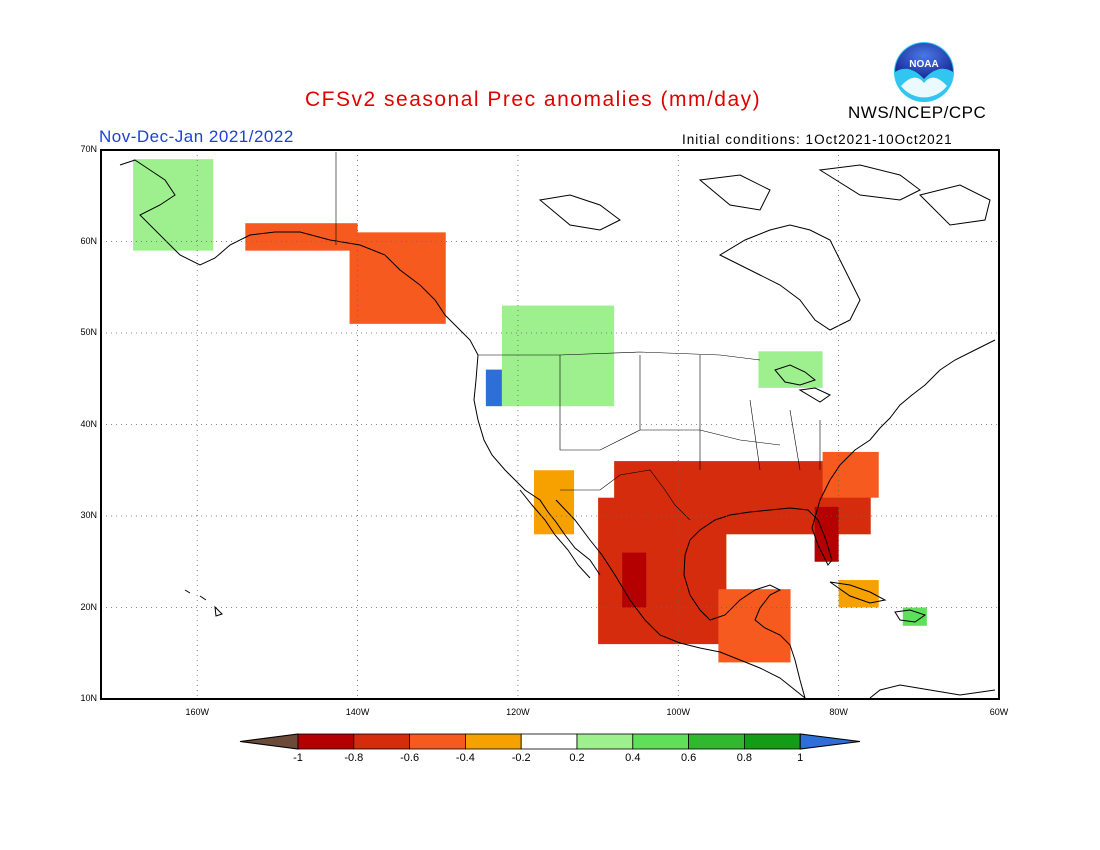  What do you see at coordinates (88, 332) in the screenshot?
I see `latitude-tick-label: 50N` at bounding box center [88, 332].